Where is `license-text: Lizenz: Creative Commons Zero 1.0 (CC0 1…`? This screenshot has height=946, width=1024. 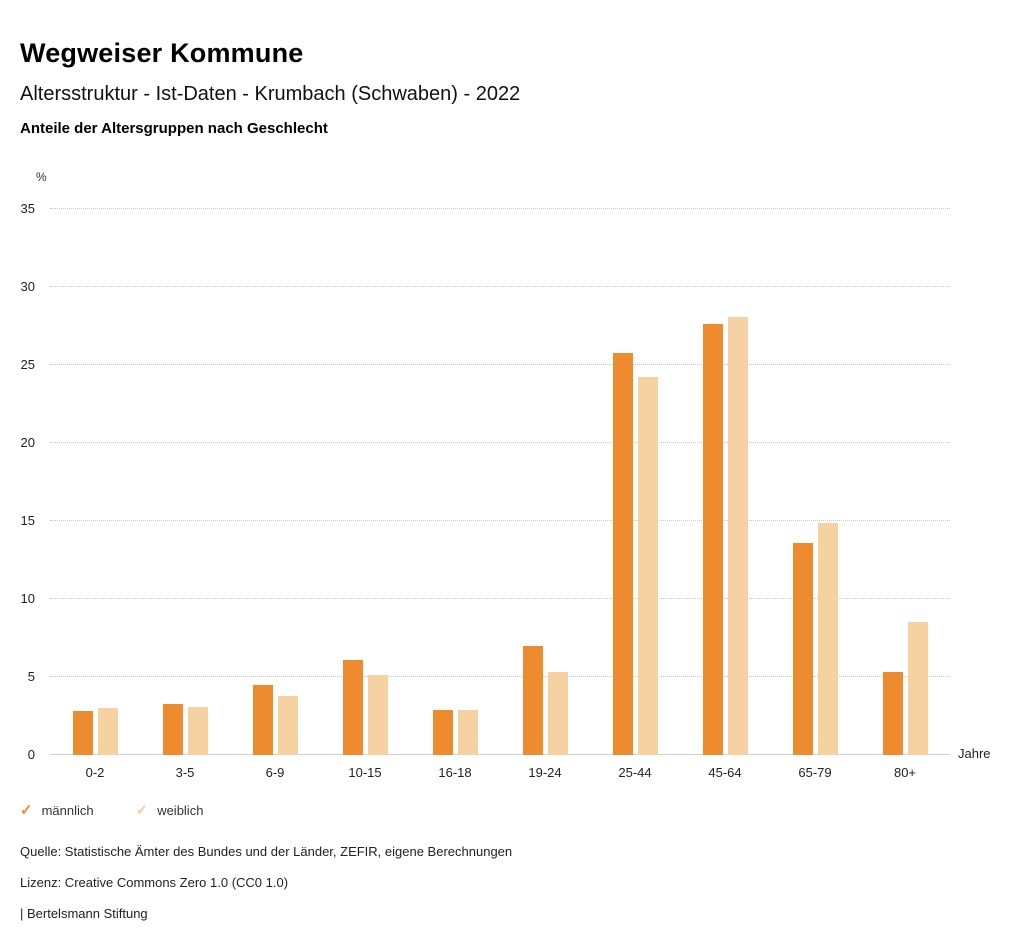
license-text: Lizenz: Creative Commons Zero 1.0 (CC0 1… is located at coordinates (154, 882).